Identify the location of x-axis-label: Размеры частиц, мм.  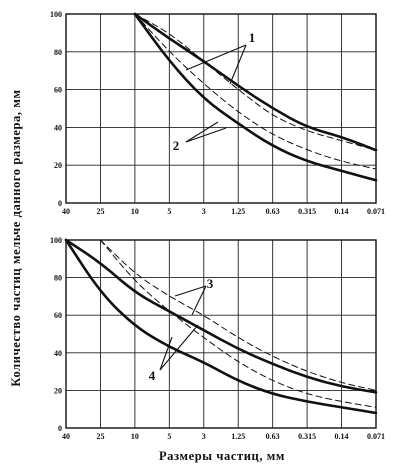
(222, 456).